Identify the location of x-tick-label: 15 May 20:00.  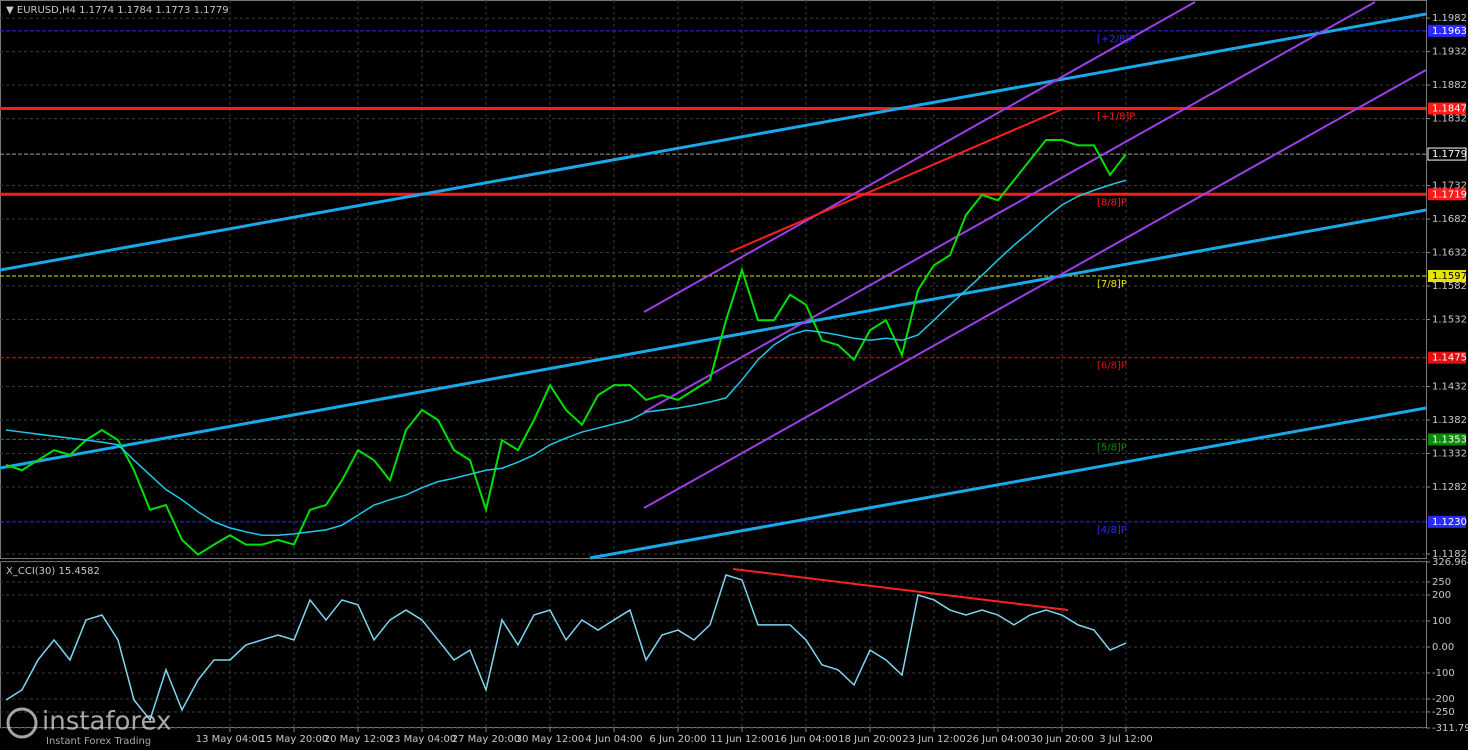
(294, 739).